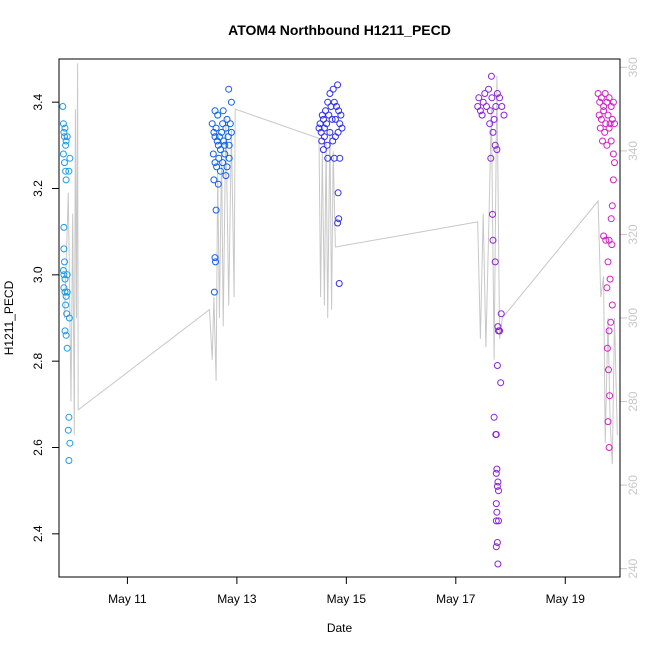 This screenshot has width=650, height=650. I want to click on right-y-tick-label: 300, so click(633, 318).